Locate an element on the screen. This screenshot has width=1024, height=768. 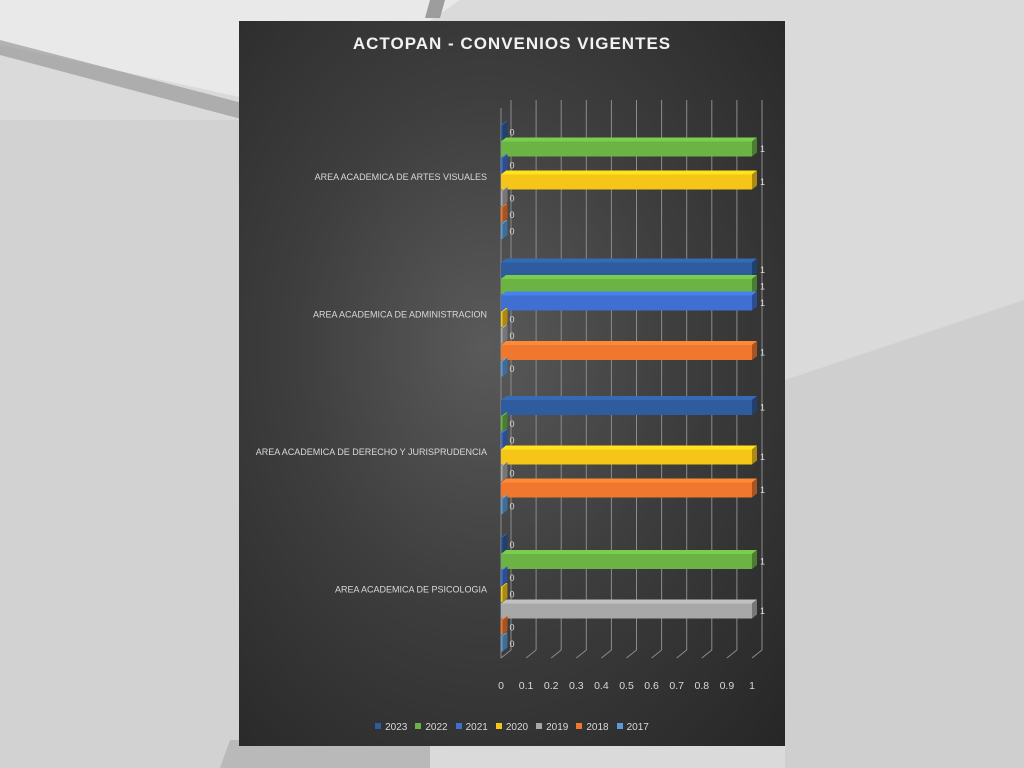
legend-item: 2023 is located at coordinates (391, 727).